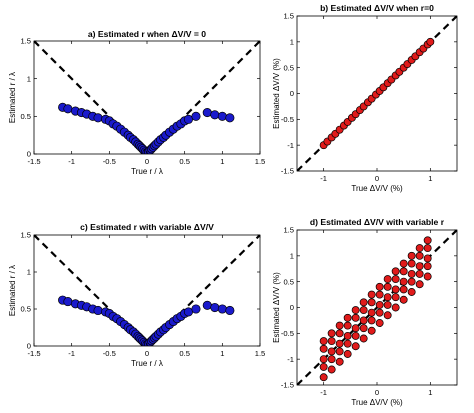  Describe the element at coordinates (184, 161) in the screenshot. I see `x-tick-label-a: 0.5` at that location.